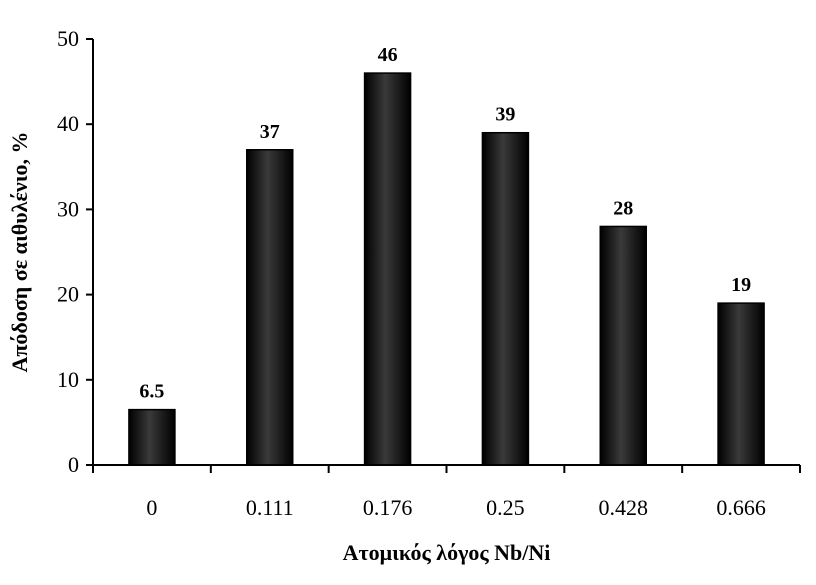 The width and height of the screenshot is (816, 585). I want to click on data-label: 39, so click(505, 115).